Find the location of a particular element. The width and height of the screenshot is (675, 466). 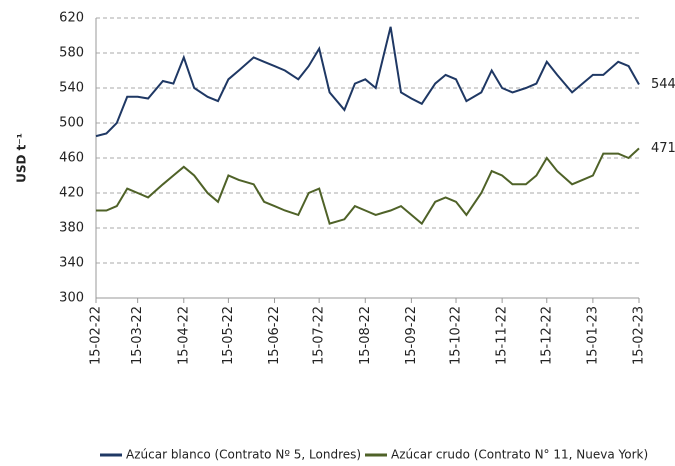

x-tick-label: 15-11-22 is located at coordinates (502, 335).